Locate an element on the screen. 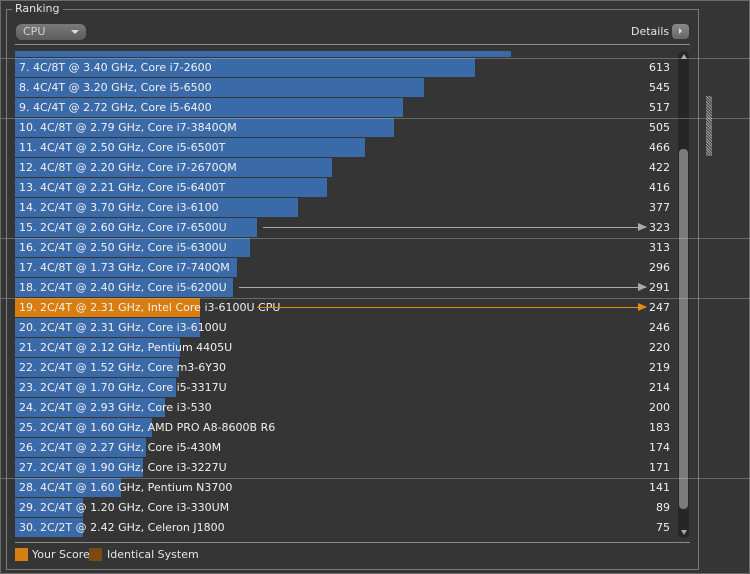 Image resolution: width=750 pixels, height=574 pixels. details-button is located at coordinates (680, 31).